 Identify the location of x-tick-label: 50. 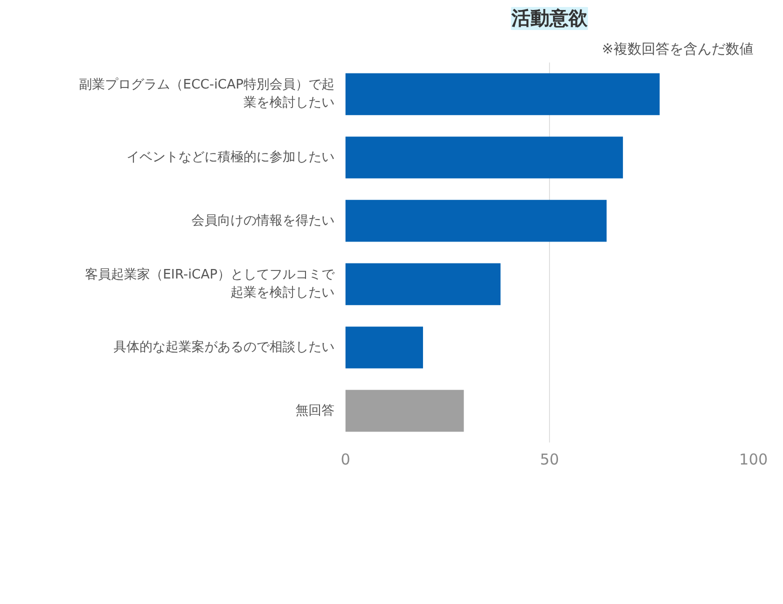
(550, 459).